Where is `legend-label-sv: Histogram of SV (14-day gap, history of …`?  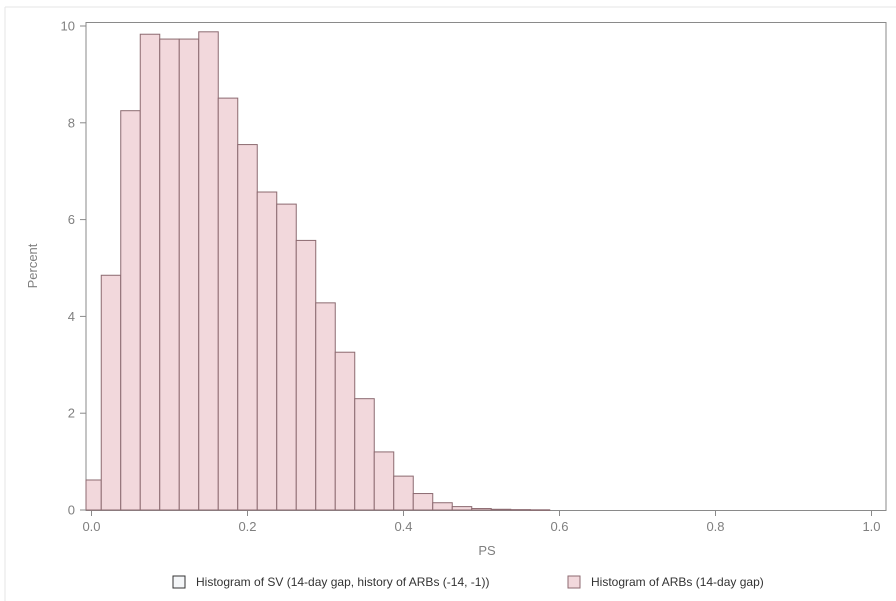
legend-label-sv: Histogram of SV (14-day gap, history of … is located at coordinates (342, 582).